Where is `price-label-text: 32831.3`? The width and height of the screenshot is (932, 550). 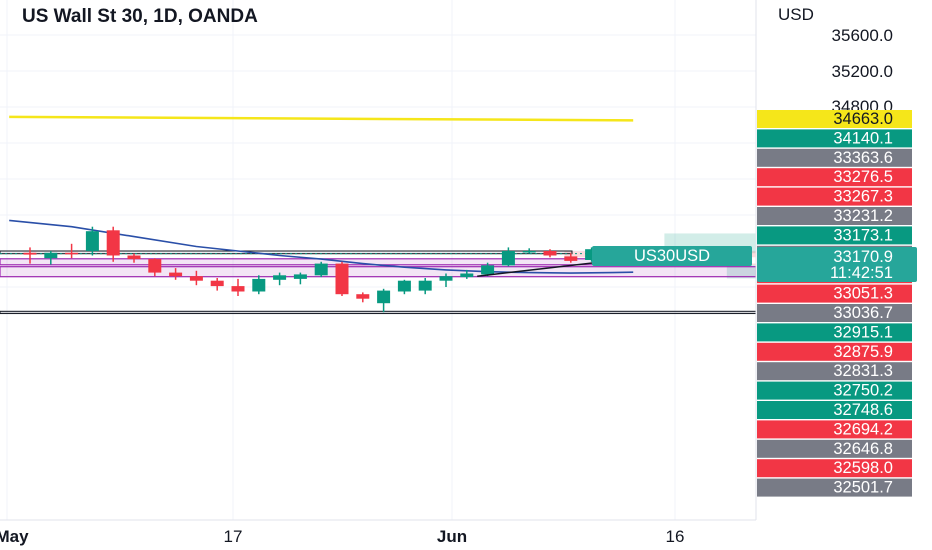 price-label-text: 32831.3 is located at coordinates (863, 371).